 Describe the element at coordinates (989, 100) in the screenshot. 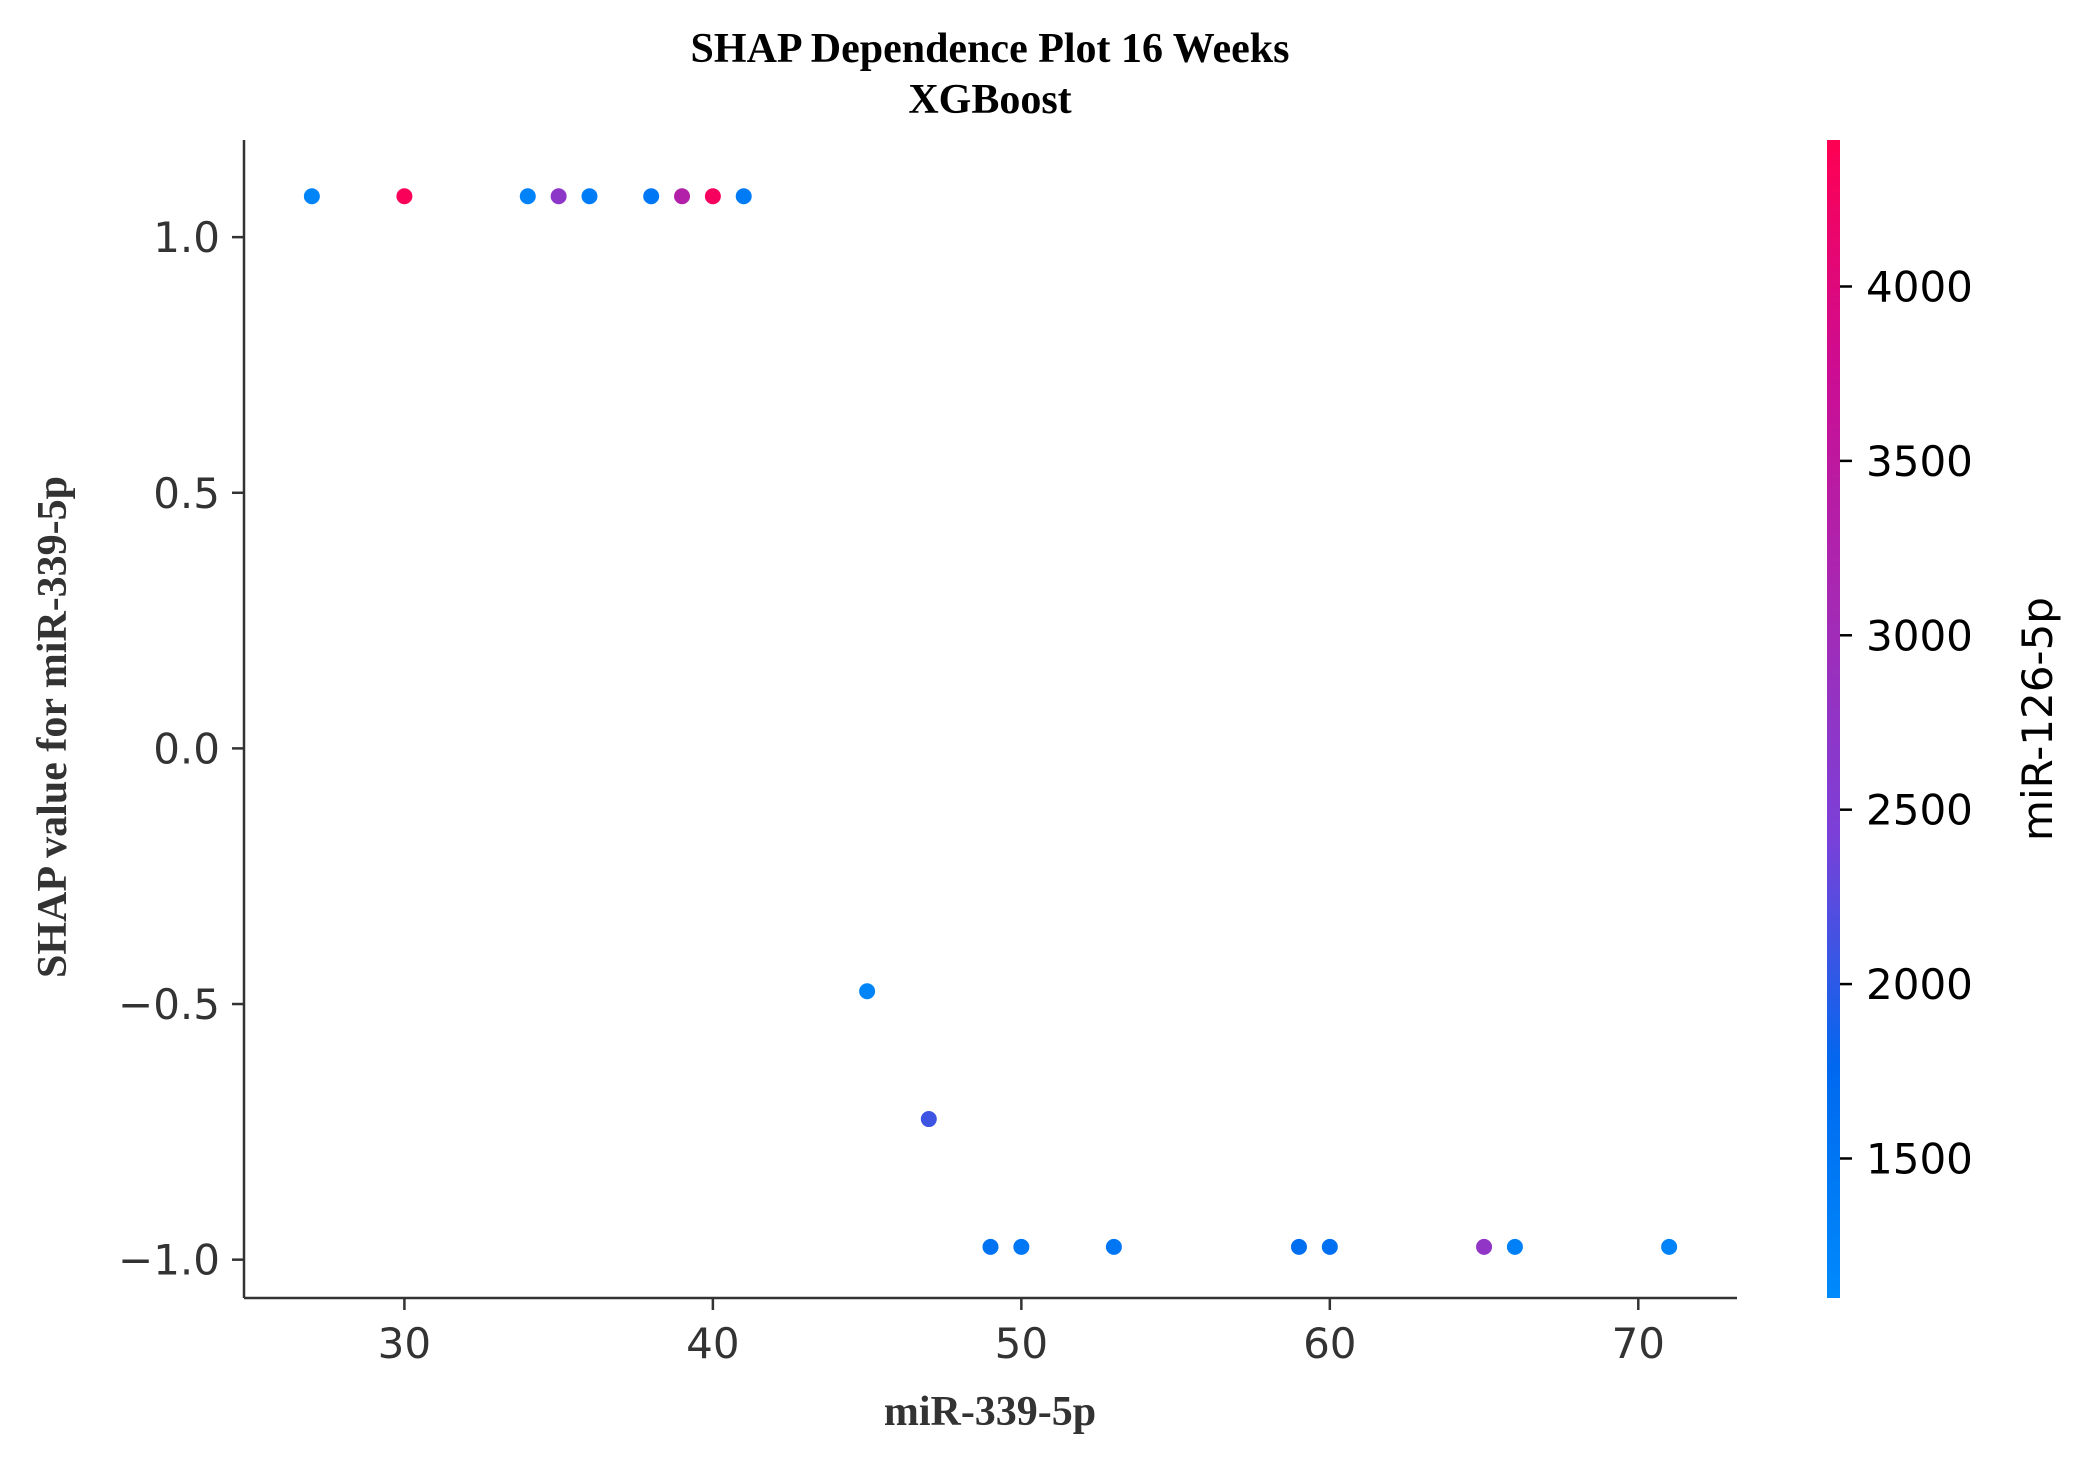

I see `chart-subtitle: XGBoost` at that location.